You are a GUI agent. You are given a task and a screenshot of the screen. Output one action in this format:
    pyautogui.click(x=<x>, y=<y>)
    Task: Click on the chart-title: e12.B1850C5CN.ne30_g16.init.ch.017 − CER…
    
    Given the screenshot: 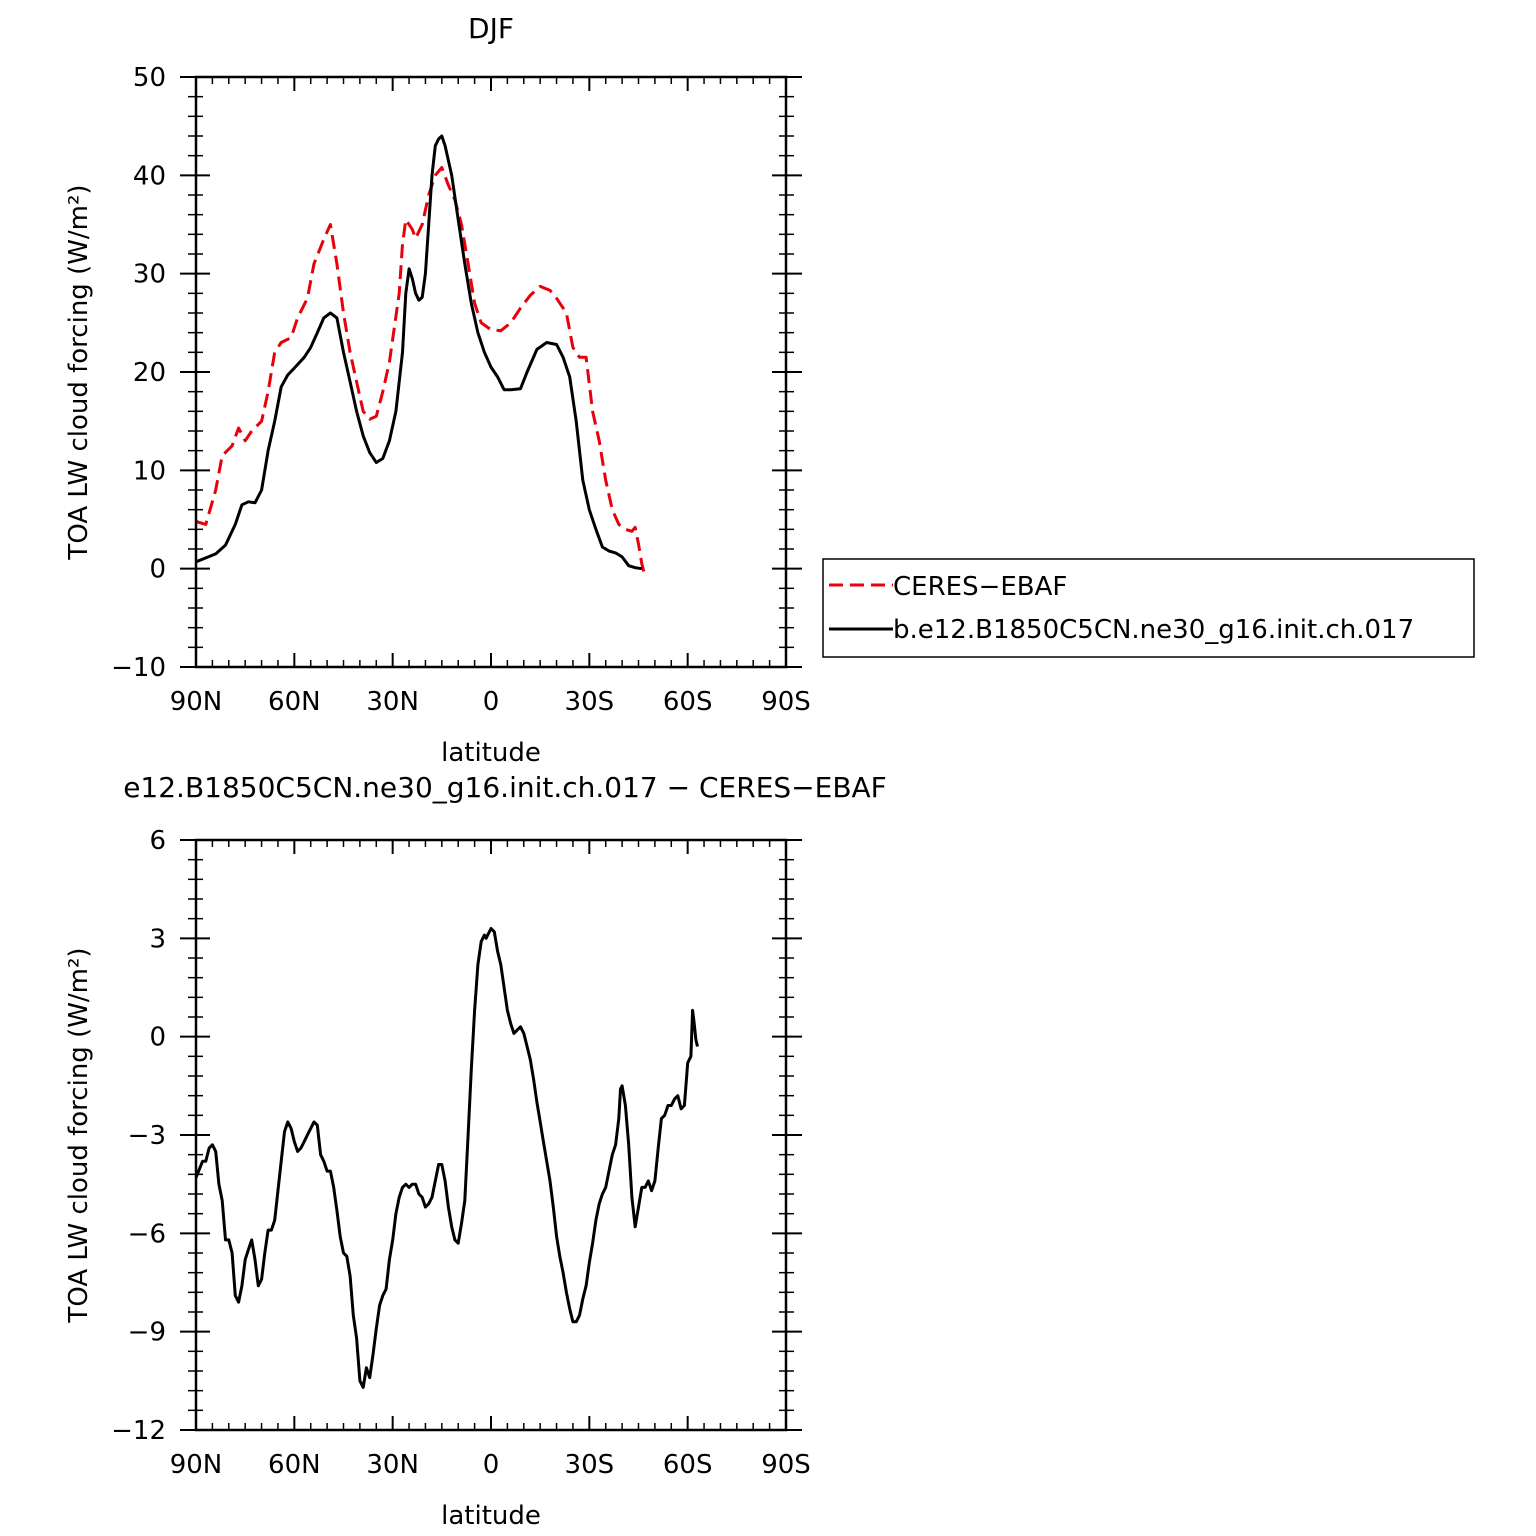 What is the action you would take?
    pyautogui.click(x=505, y=787)
    